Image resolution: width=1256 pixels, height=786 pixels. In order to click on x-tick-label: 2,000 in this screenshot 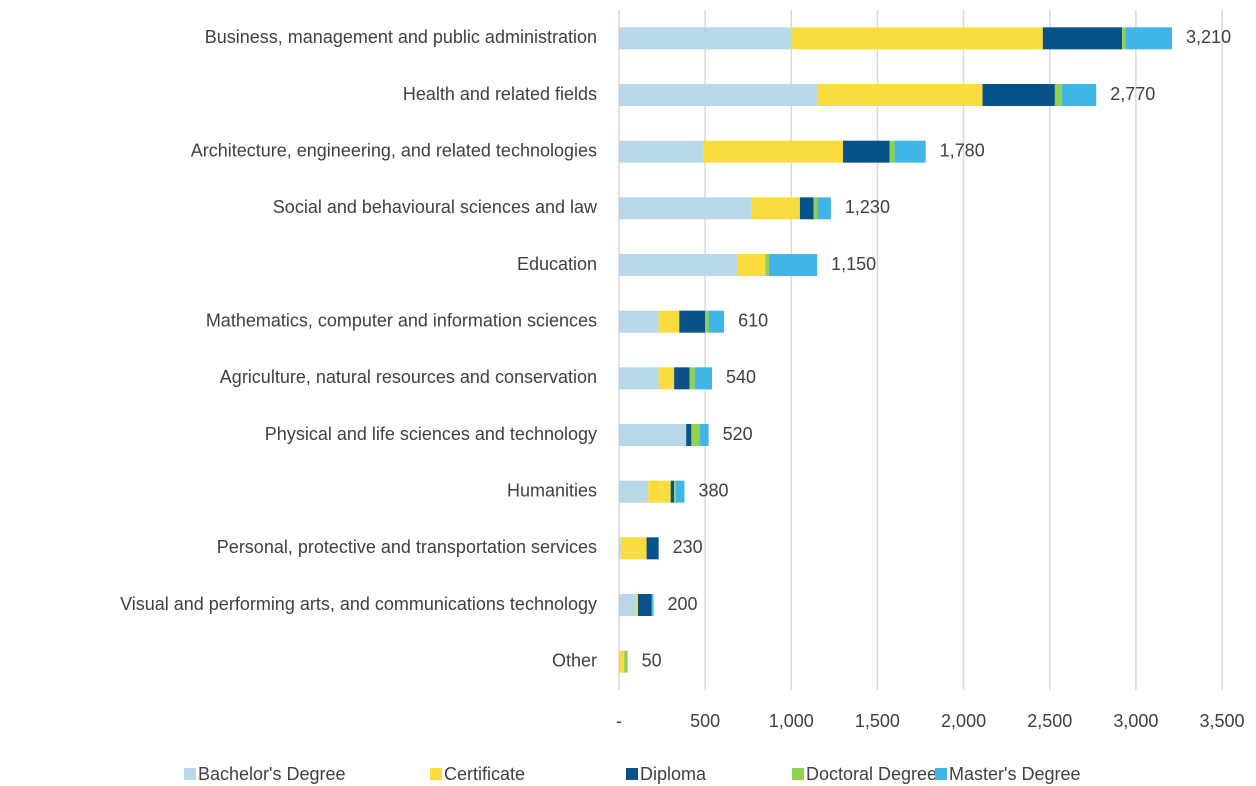, I will do `click(963, 721)`.